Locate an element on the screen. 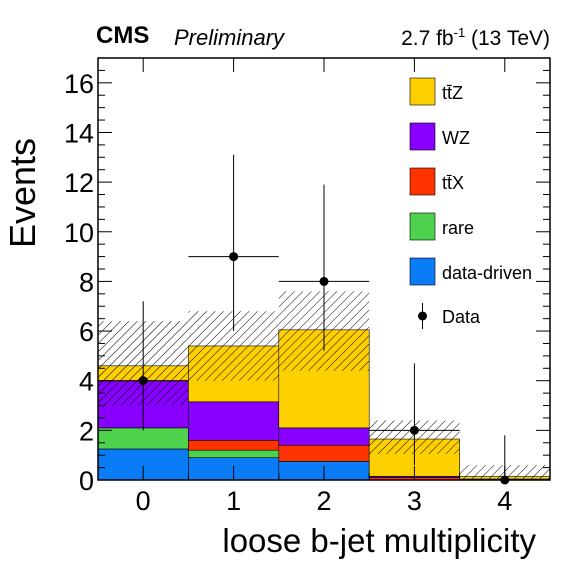 The image size is (580, 564). luminosity-label: 2.7 fb-1 (13 TeV) is located at coordinates (475, 38).